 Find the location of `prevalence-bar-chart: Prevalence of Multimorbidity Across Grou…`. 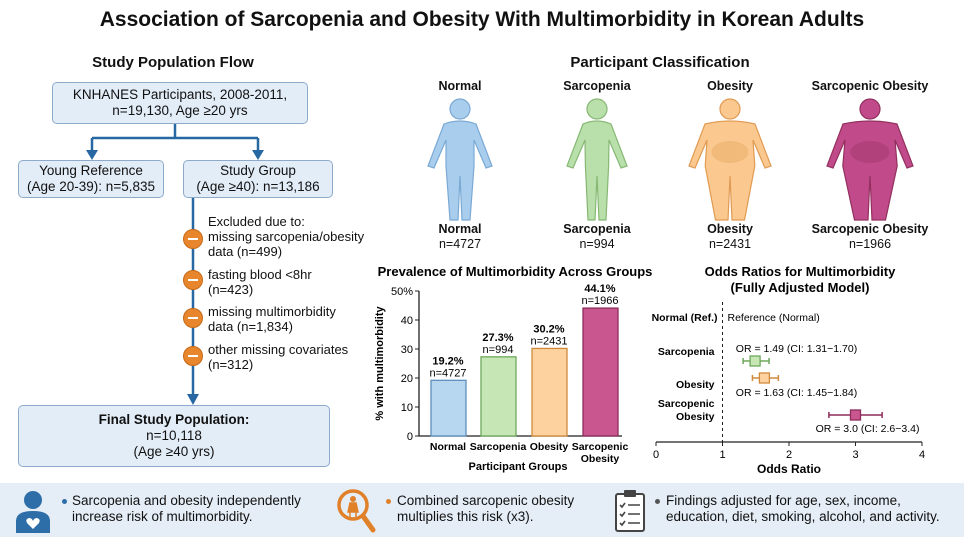

prevalence-bar-chart: Prevalence of Multimorbidity Across Grou… is located at coordinates (513, 368).